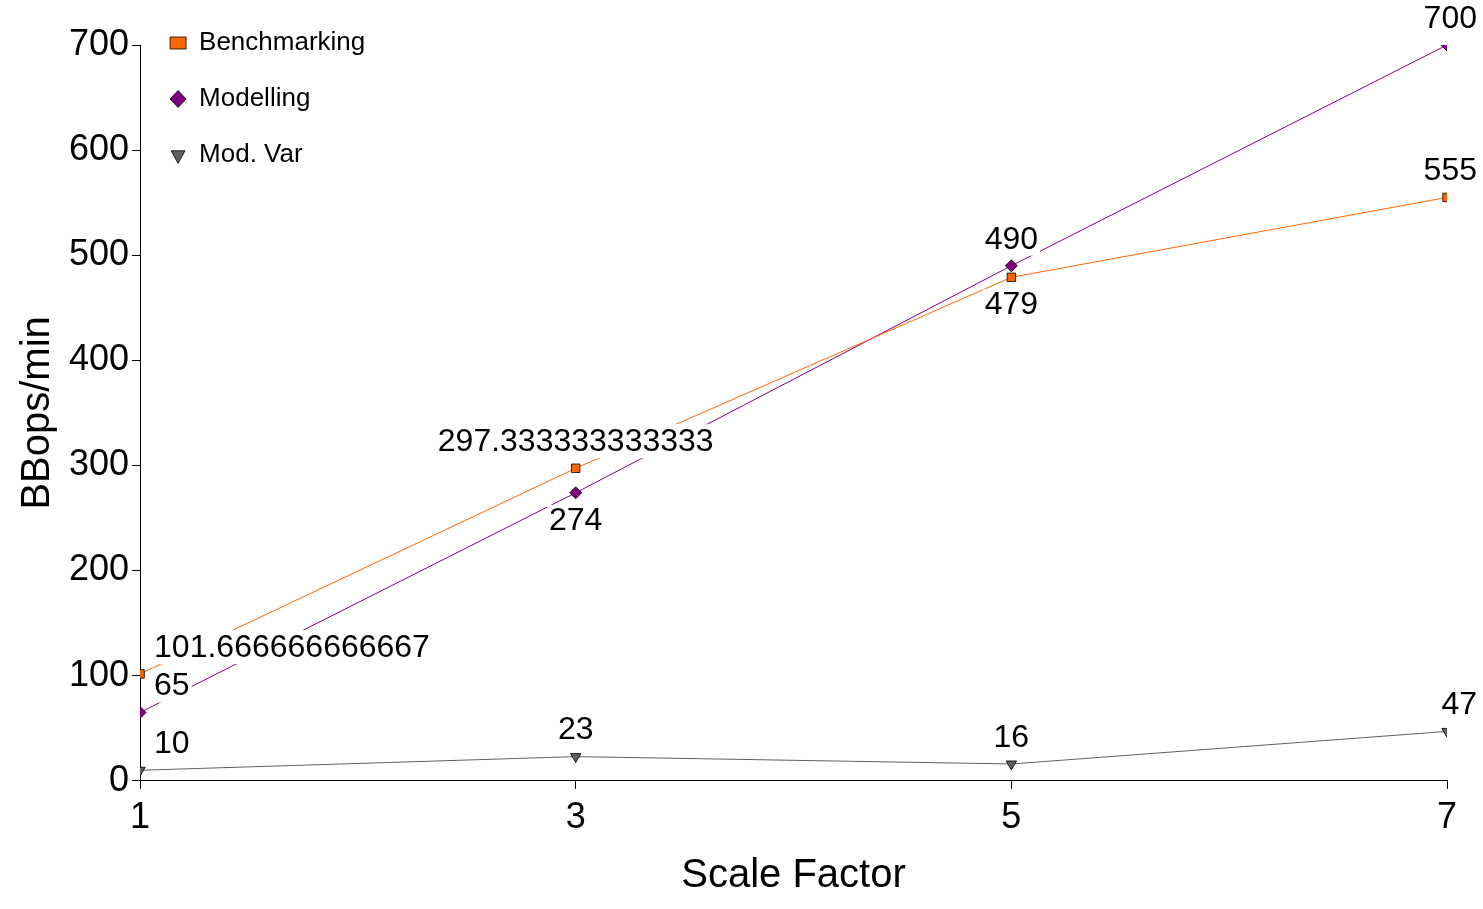 The width and height of the screenshot is (1483, 909). I want to click on y-tick-label: 500, so click(99, 253).